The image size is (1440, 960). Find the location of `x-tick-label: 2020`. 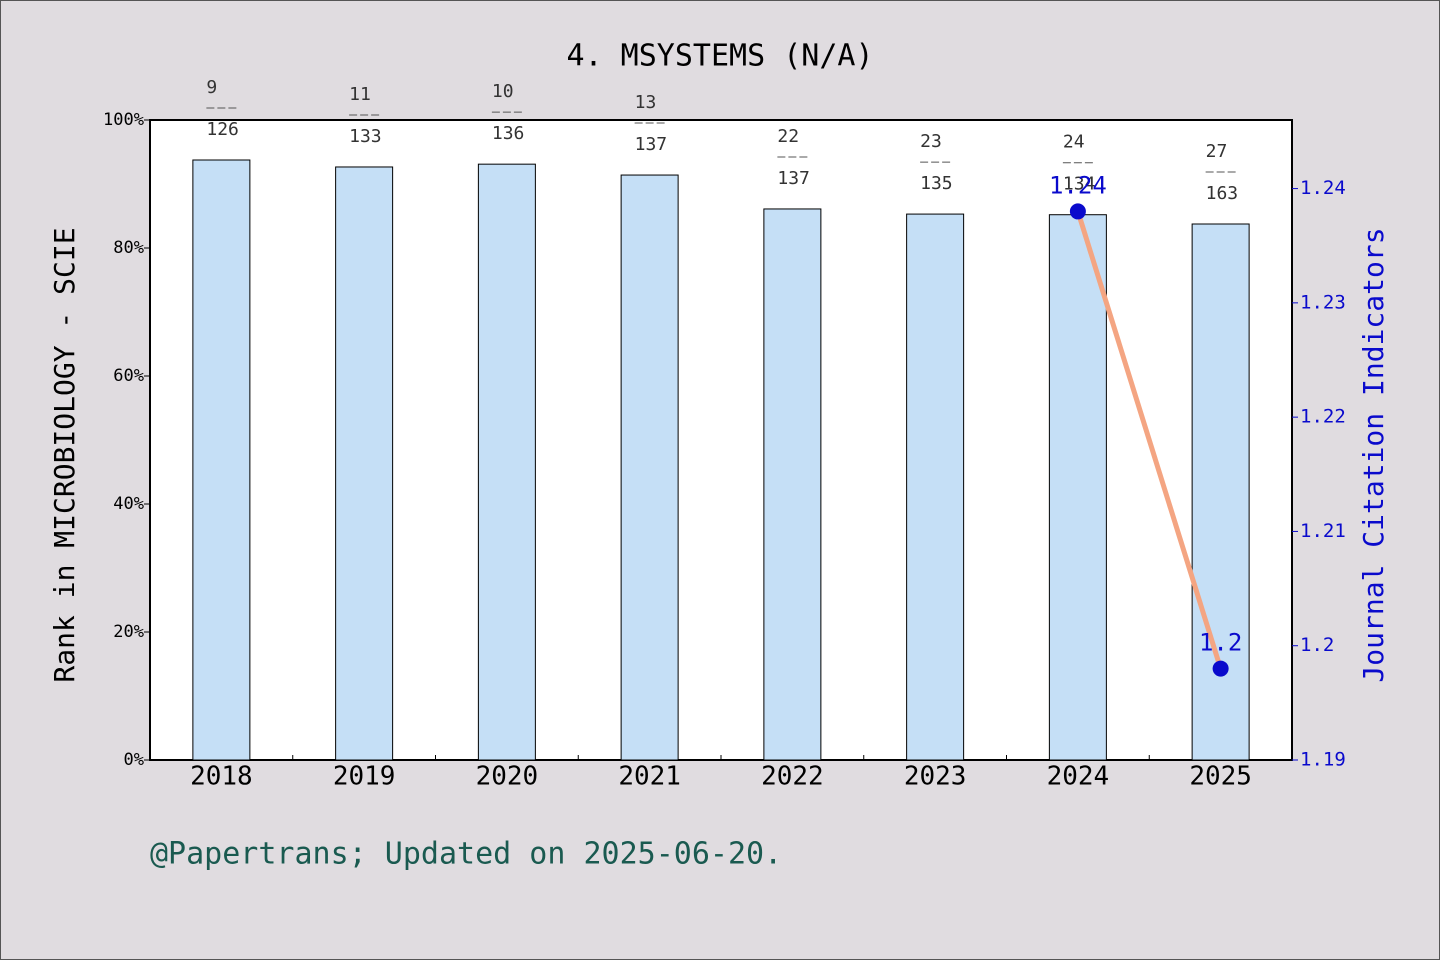

x-tick-label: 2020 is located at coordinates (507, 777).